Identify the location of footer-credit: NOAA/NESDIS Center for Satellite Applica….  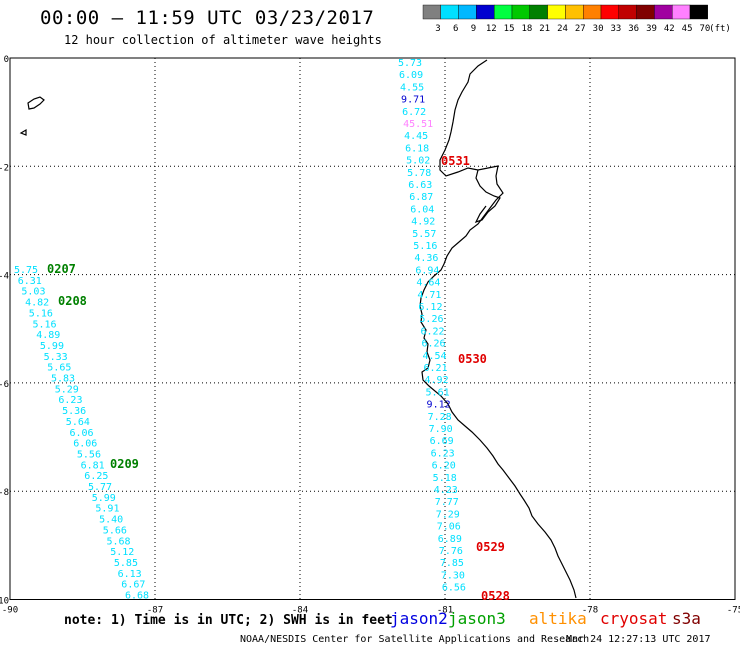
(415, 639).